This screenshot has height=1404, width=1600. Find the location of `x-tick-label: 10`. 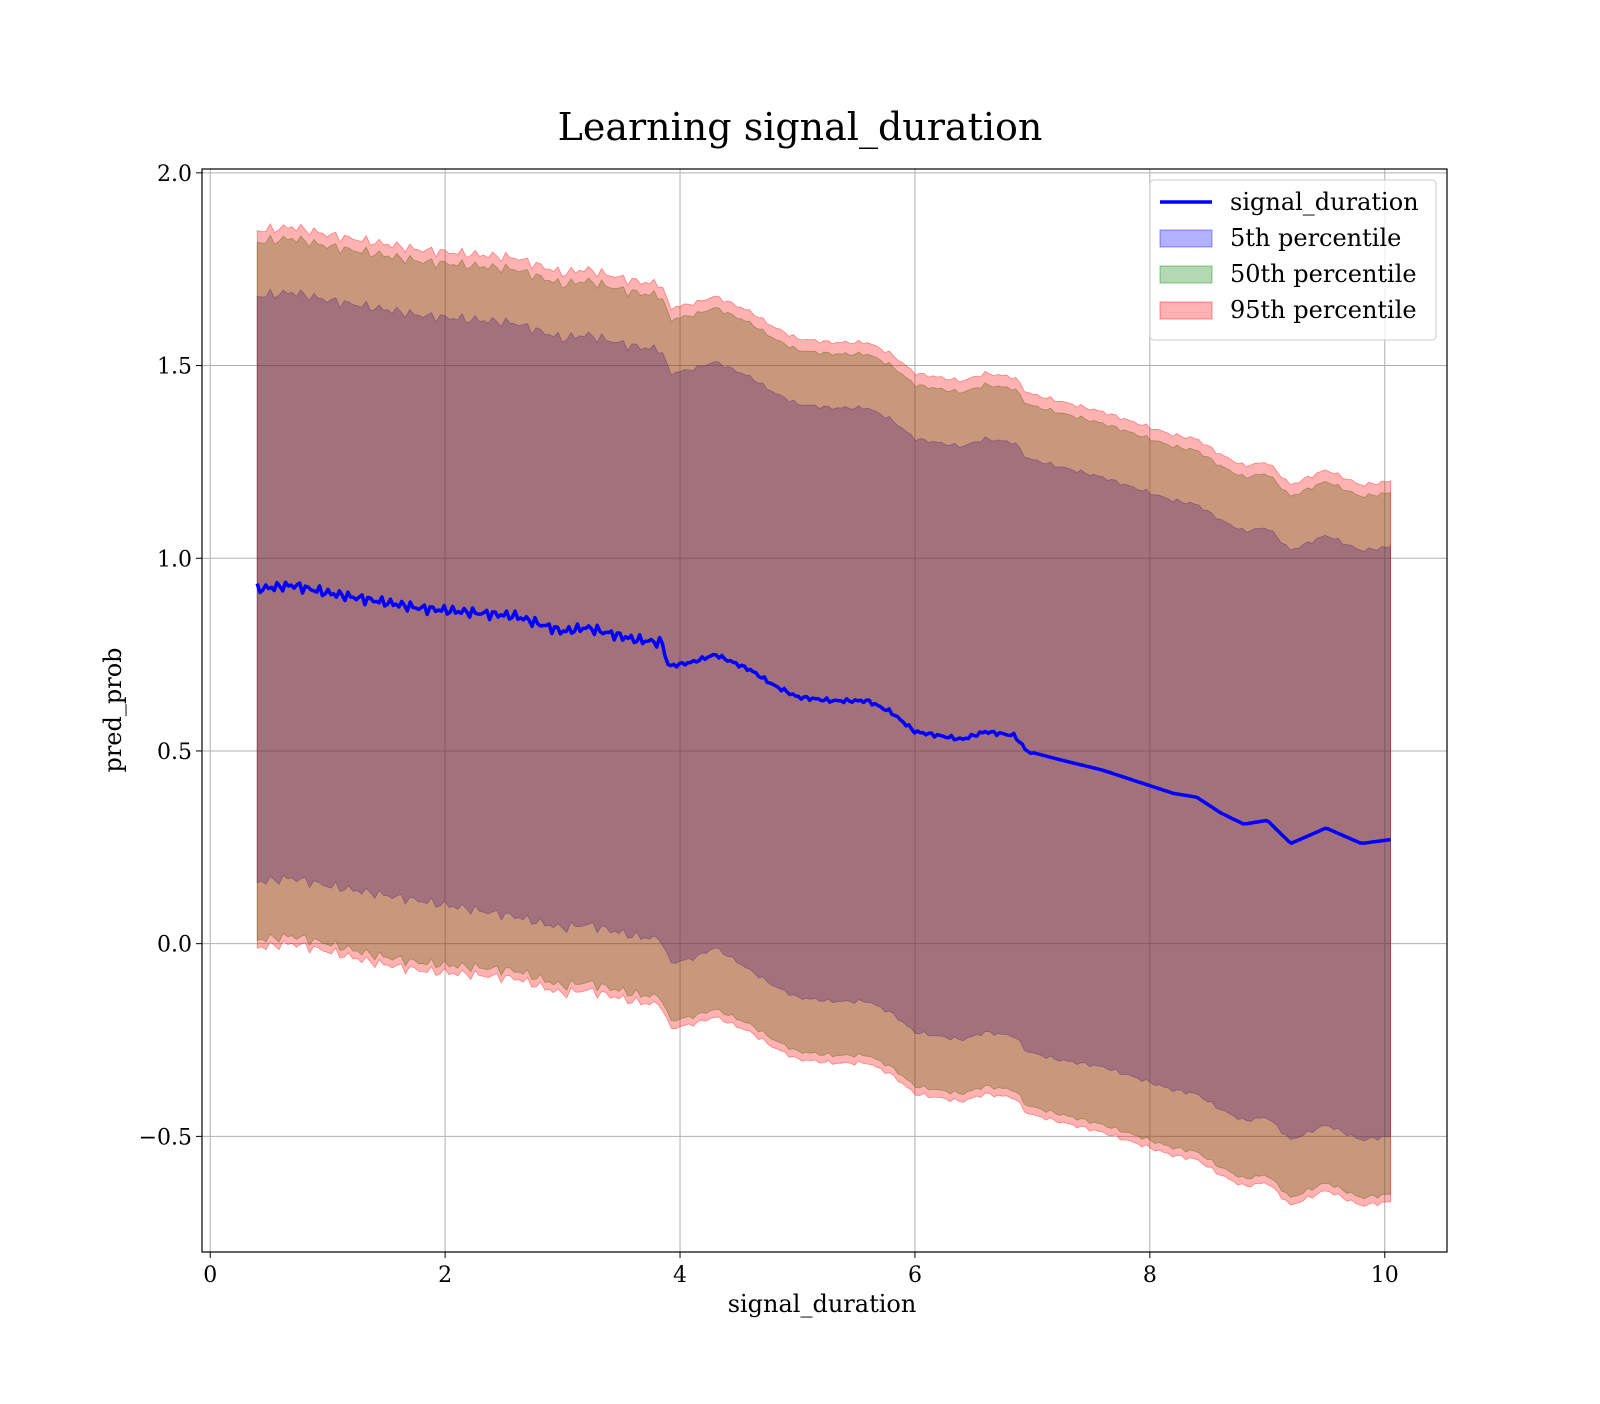

x-tick-label: 10 is located at coordinates (1385, 1275).